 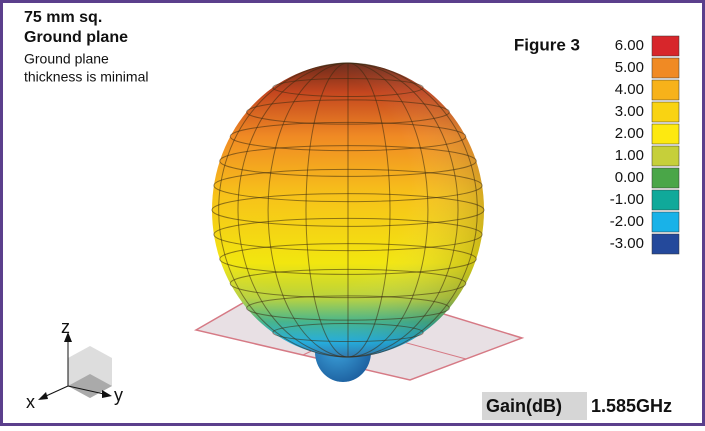 I want to click on legend-label: -2.00, so click(x=627, y=221).